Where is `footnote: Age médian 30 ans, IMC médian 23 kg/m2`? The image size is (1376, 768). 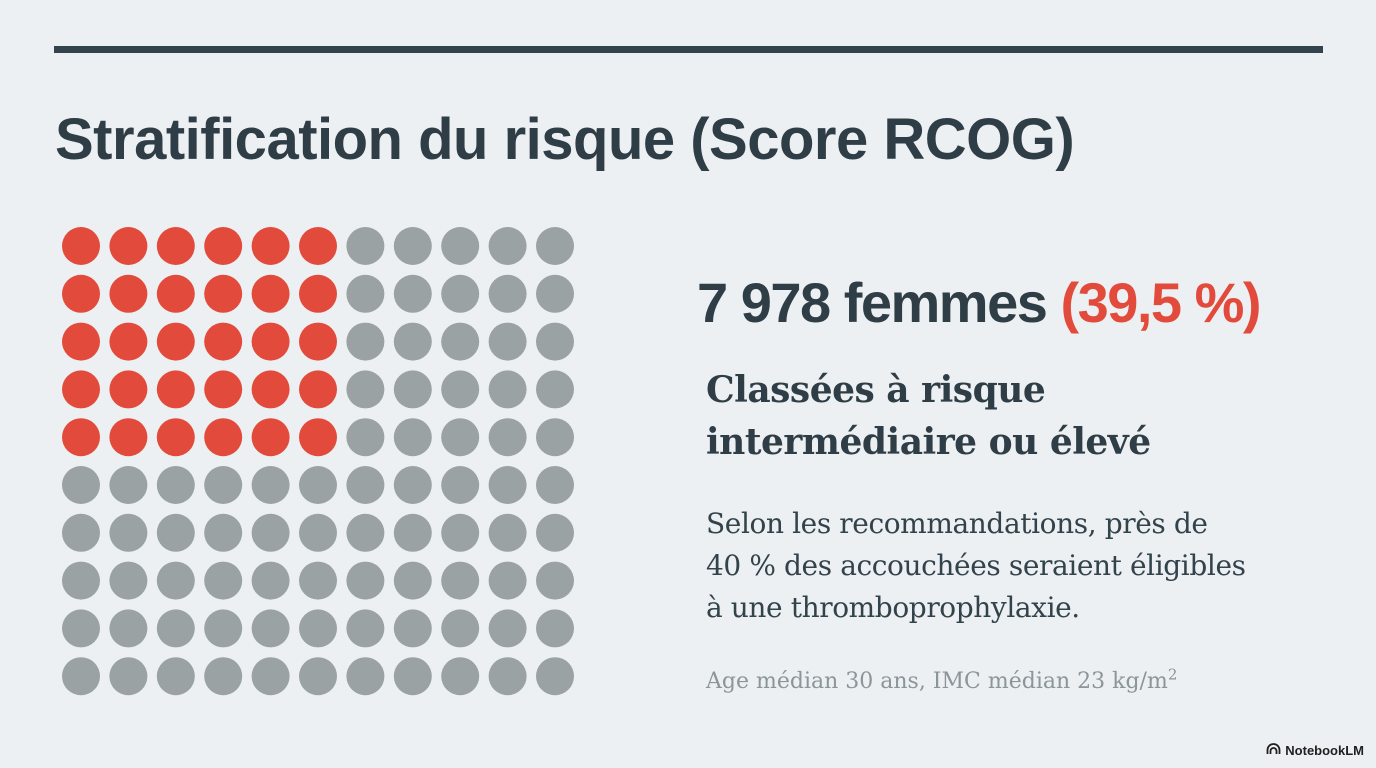 footnote: Age médian 30 ans, IMC médian 23 kg/m2 is located at coordinates (941, 682).